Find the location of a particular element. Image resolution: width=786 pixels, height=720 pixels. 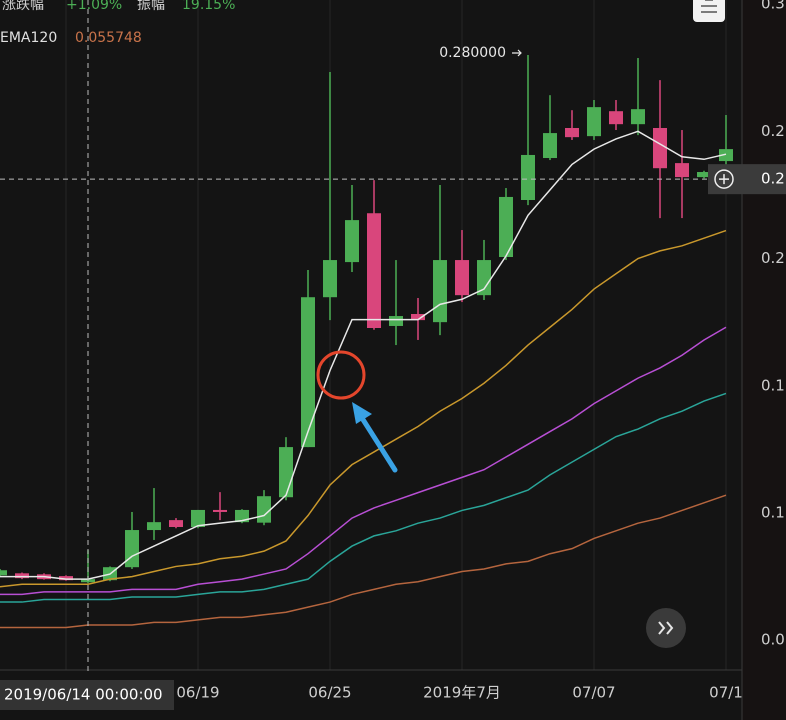

tool-button is located at coordinates (709, 11).